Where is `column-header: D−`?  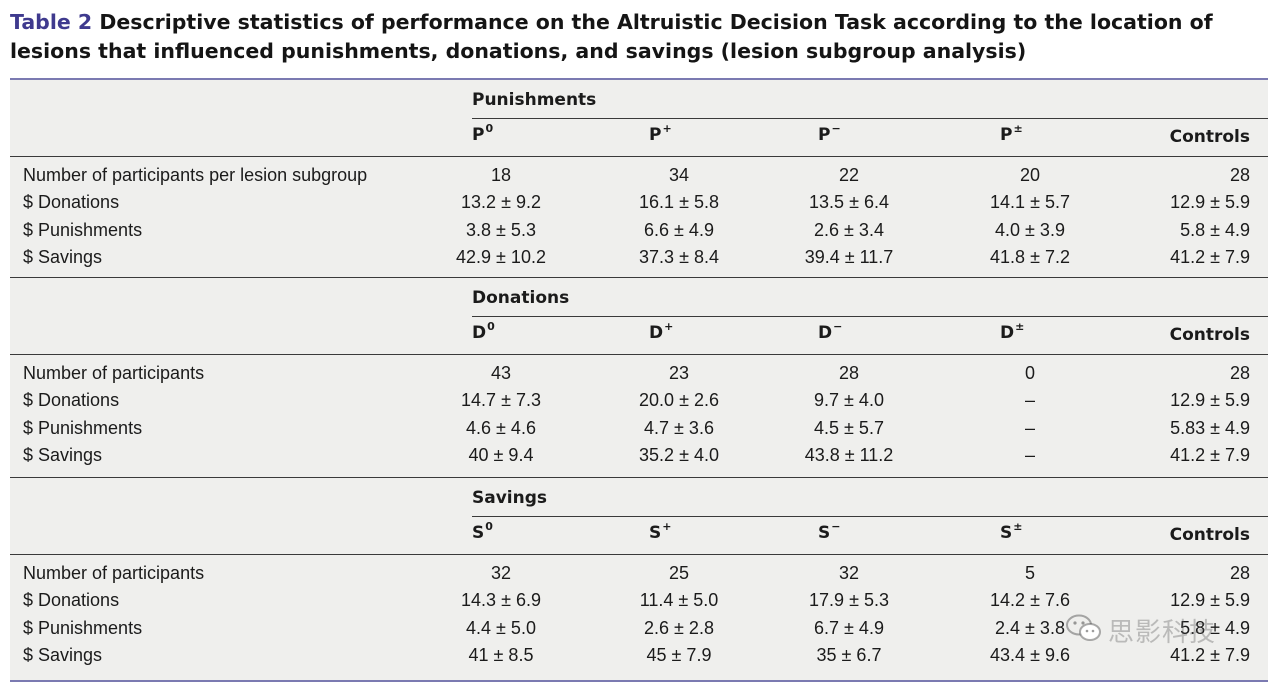
column-header: D− is located at coordinates (830, 331).